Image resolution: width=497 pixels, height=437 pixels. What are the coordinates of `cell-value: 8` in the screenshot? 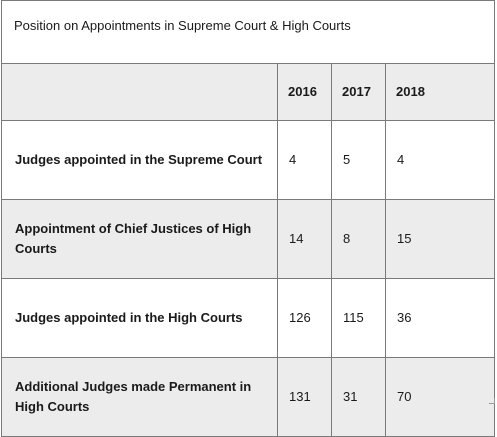 It's located at (358, 239).